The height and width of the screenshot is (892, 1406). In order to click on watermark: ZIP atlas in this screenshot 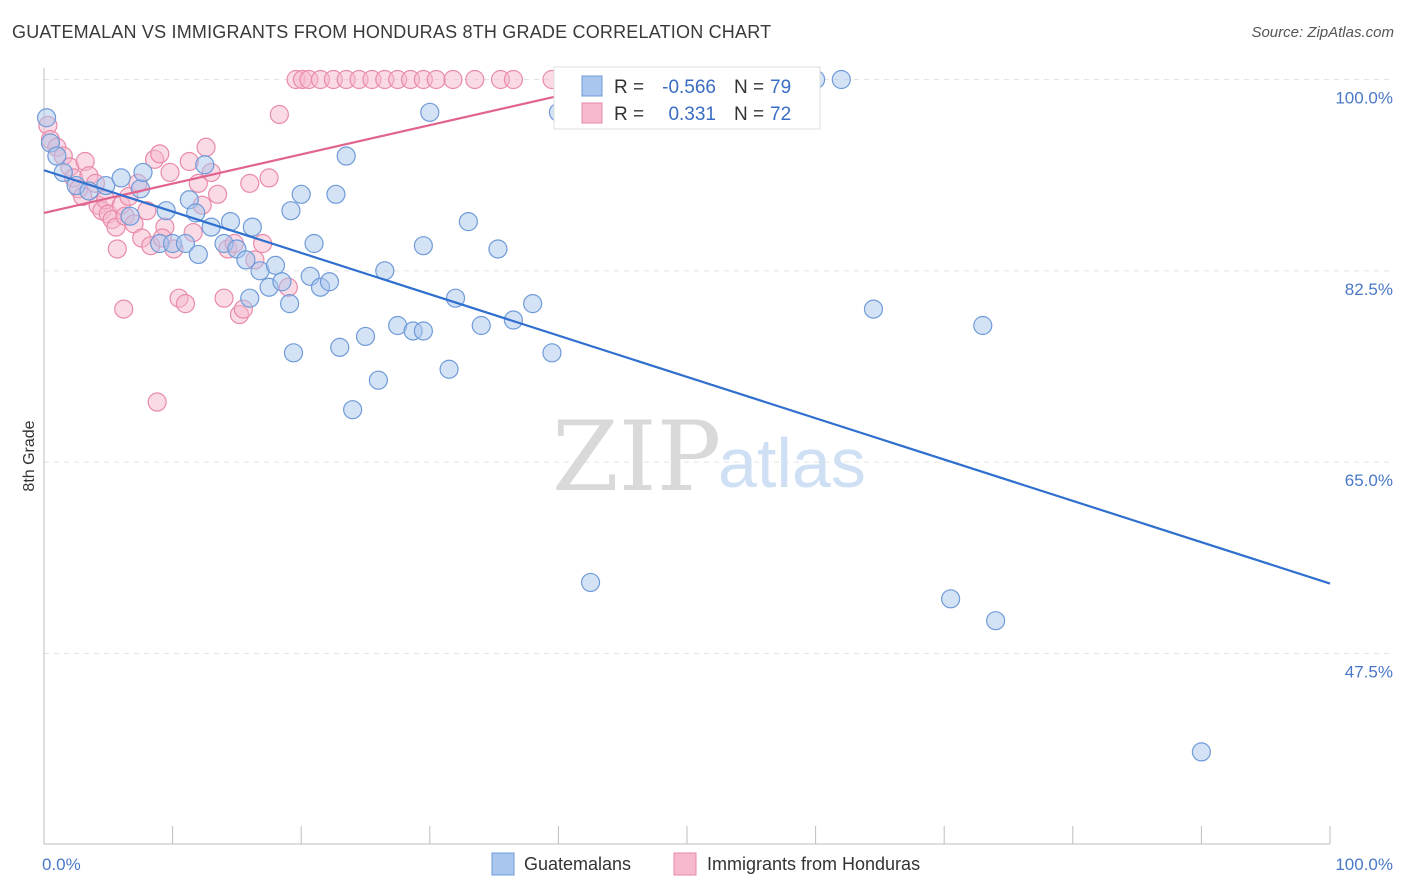, I will do `click(709, 457)`.